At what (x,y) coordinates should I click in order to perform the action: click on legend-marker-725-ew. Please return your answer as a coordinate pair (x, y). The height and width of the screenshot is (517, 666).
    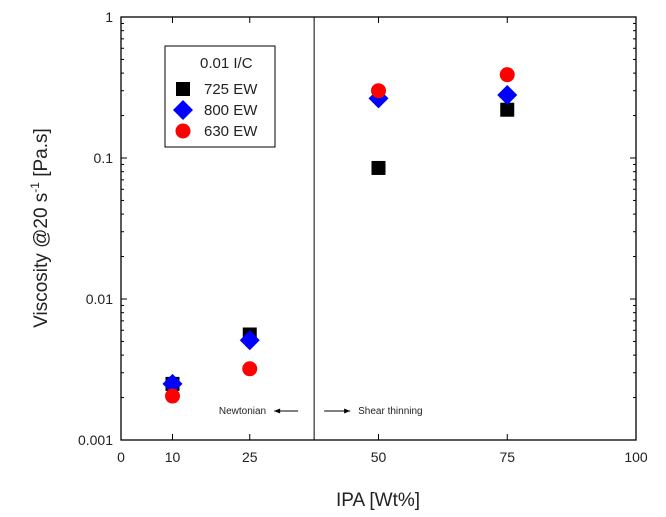
    Looking at the image, I should click on (183, 89).